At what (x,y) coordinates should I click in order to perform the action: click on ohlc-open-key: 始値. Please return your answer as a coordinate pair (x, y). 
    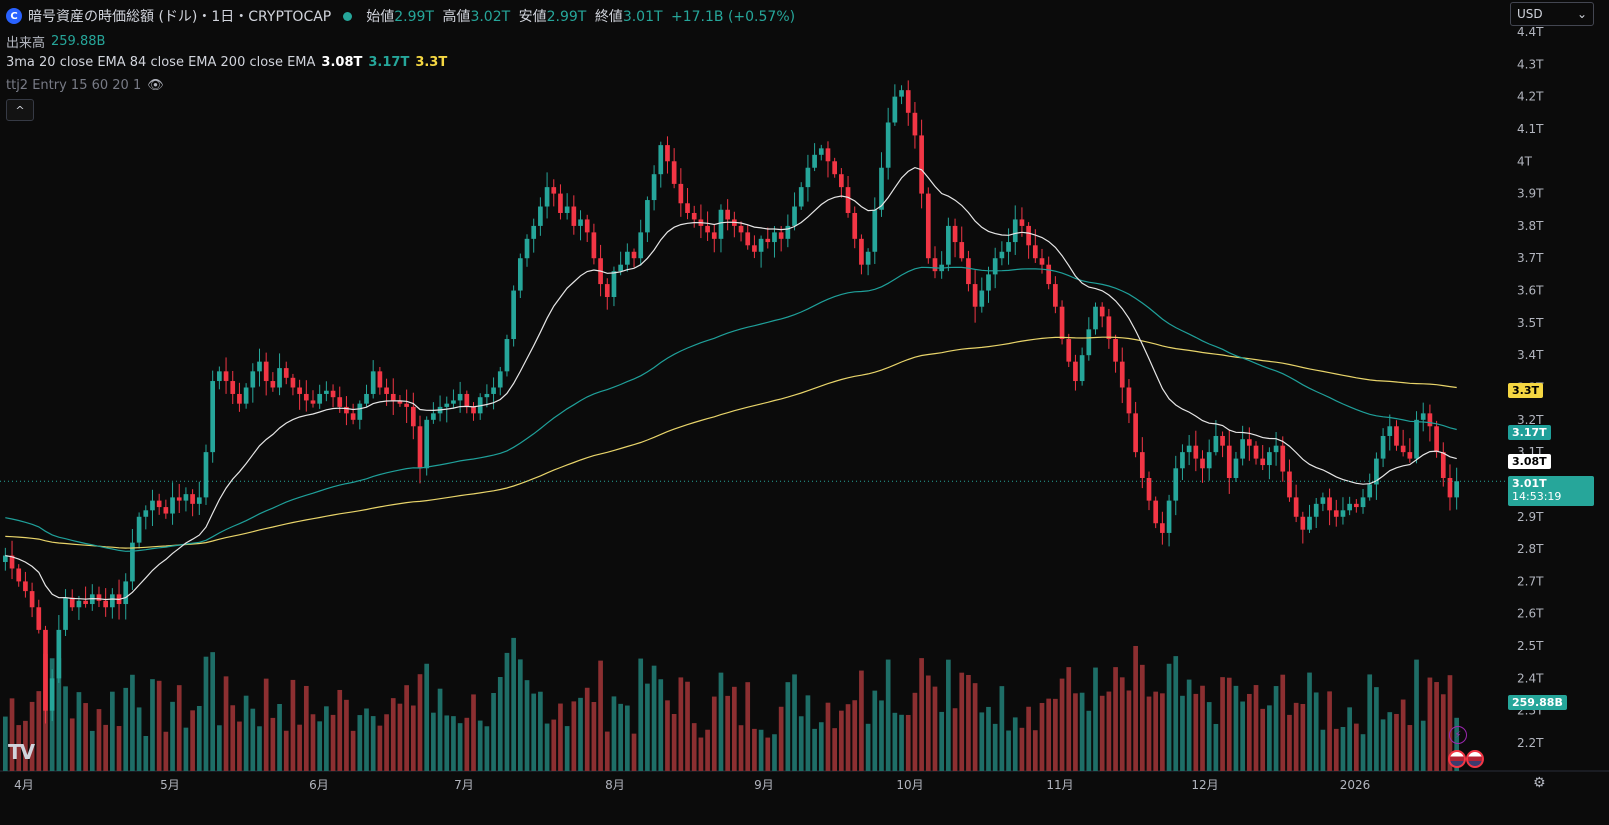
    Looking at the image, I should click on (380, 17).